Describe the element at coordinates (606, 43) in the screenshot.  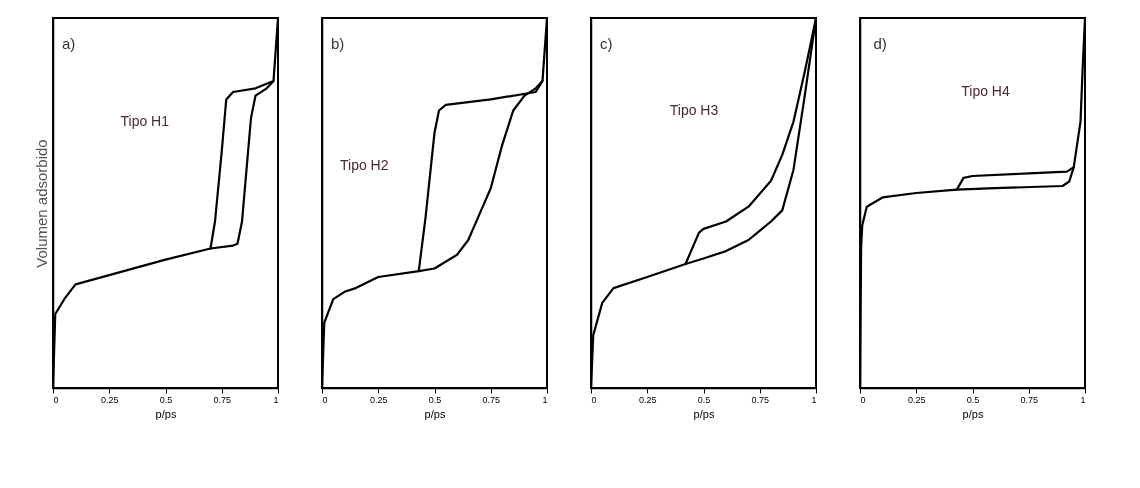
I see `annotation: c)` at that location.